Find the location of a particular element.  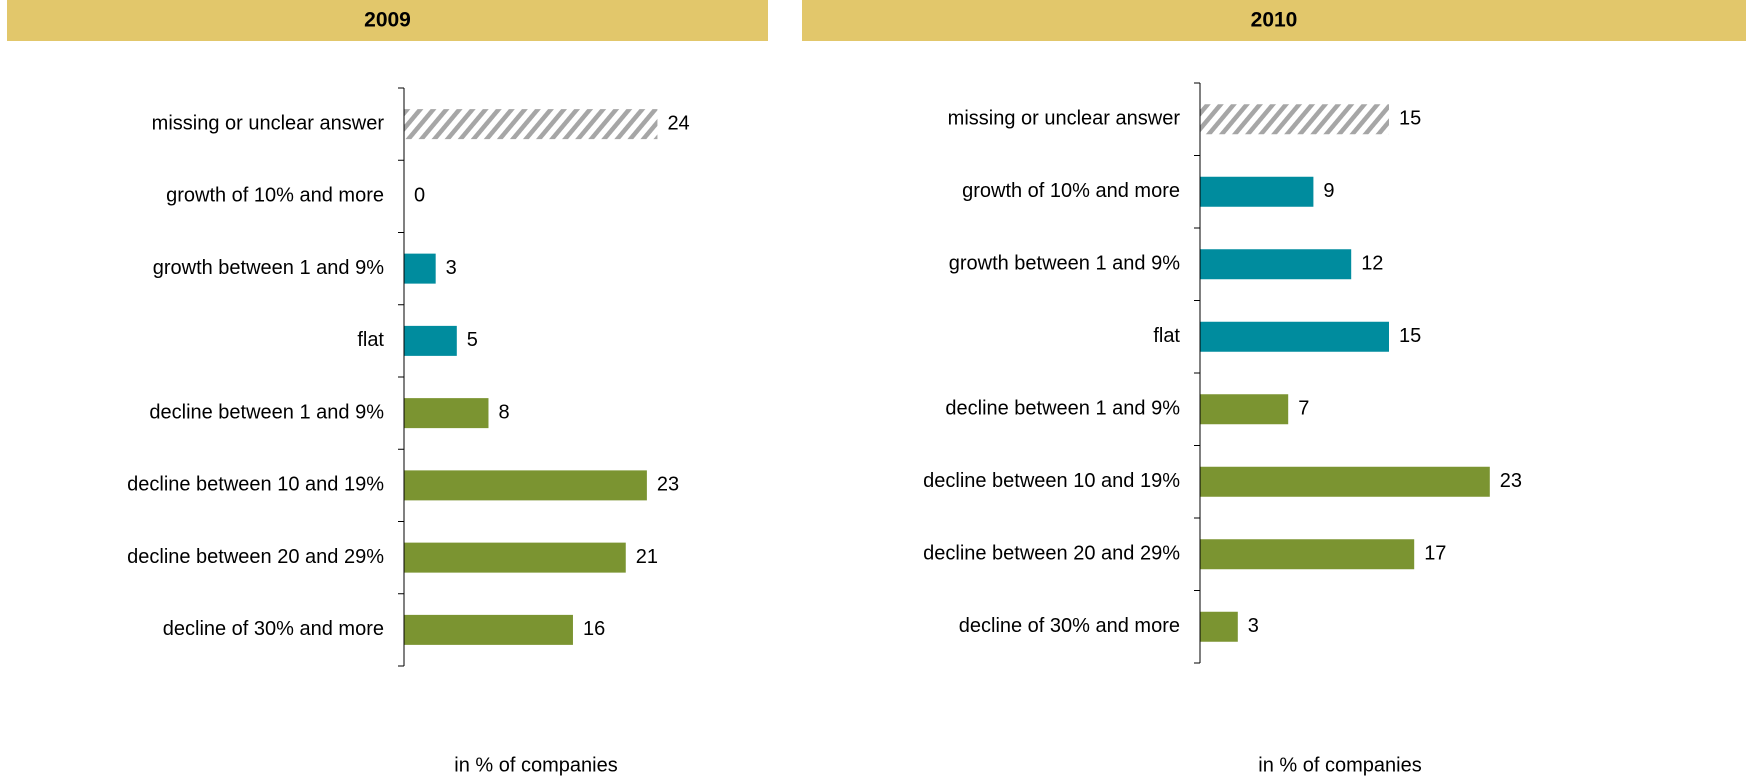

value-label: 9 is located at coordinates (1328, 191).